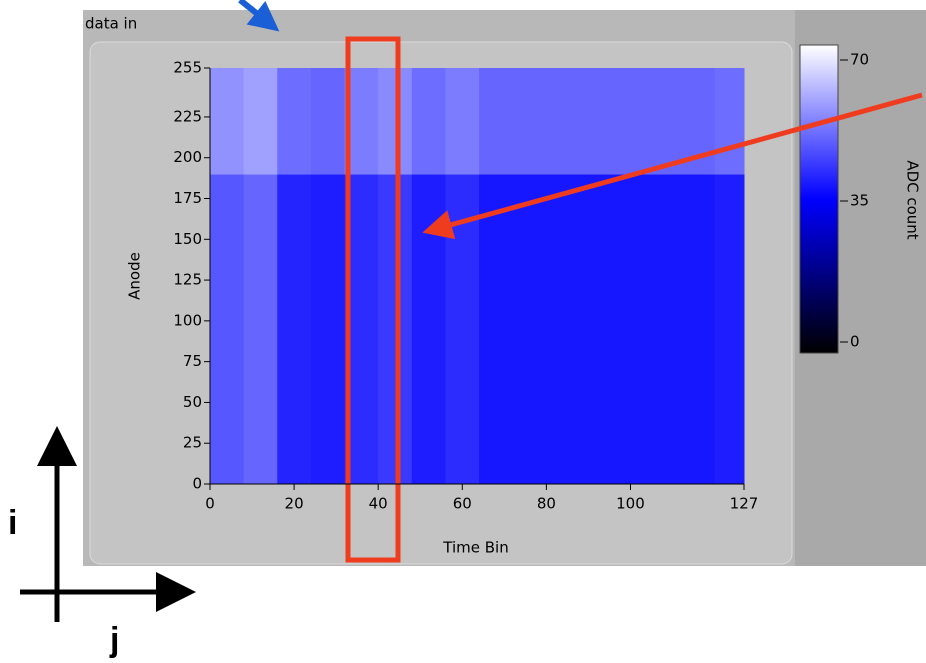 The image size is (926, 663). Describe the element at coordinates (859, 201) in the screenshot. I see `colorbar-tick-label: 35` at that location.